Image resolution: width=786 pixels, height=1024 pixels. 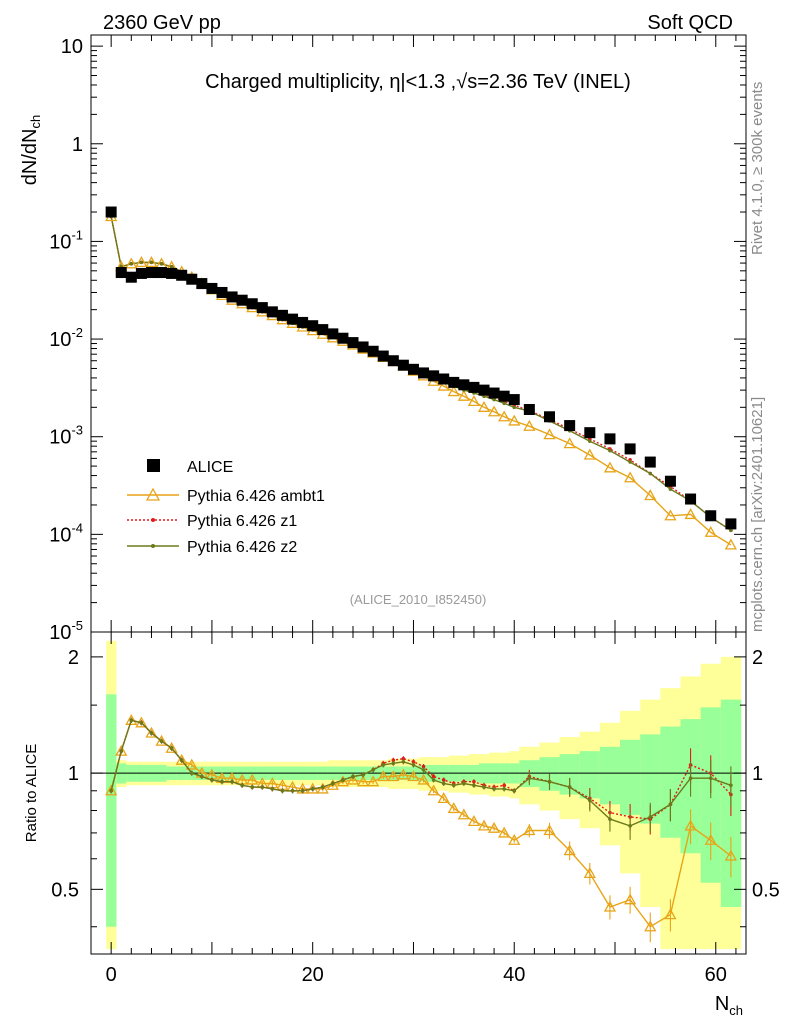 What do you see at coordinates (31, 793) in the screenshot?
I see `ratio-y-axis-label: Ratio to ALICE` at bounding box center [31, 793].